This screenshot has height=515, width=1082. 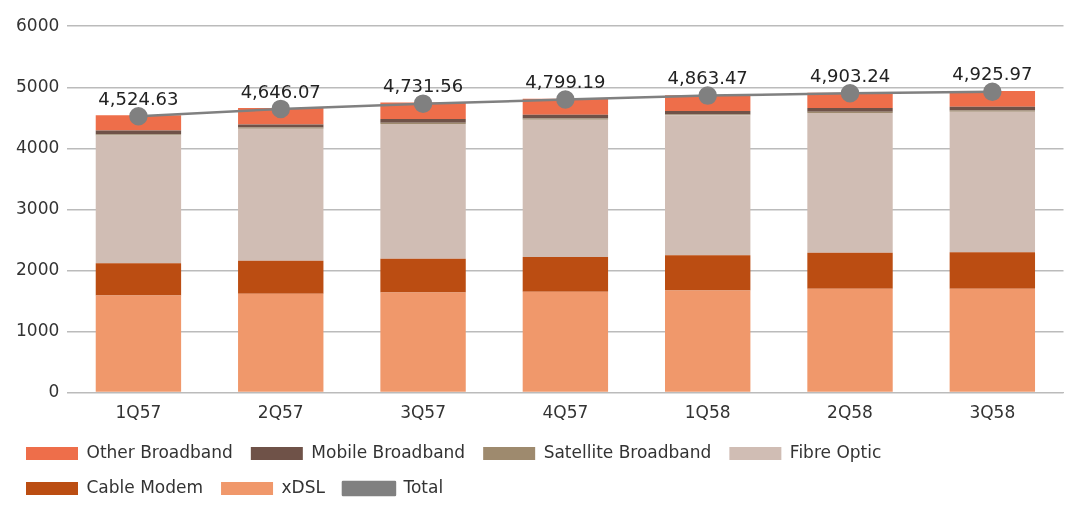 I want to click on legend-label: Cable Modem, so click(x=145, y=486).